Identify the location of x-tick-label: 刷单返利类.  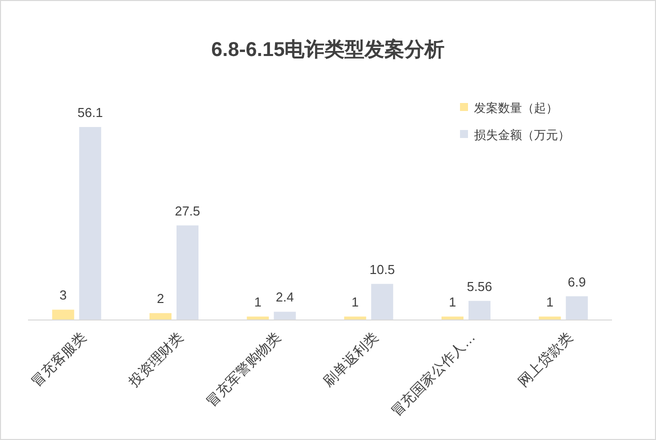
(350, 359).